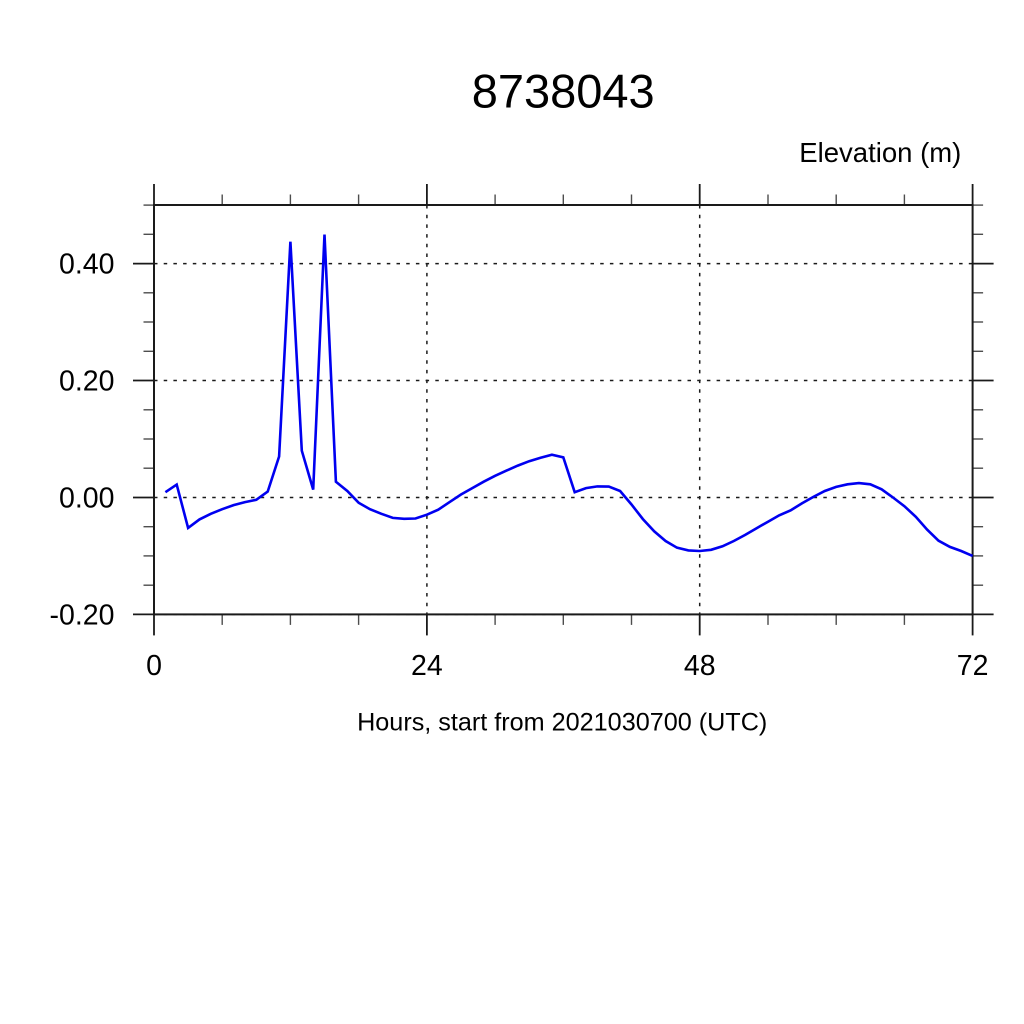 The width and height of the screenshot is (1024, 1024). Describe the element at coordinates (973, 666) in the screenshot. I see `svg-text: 72` at that location.